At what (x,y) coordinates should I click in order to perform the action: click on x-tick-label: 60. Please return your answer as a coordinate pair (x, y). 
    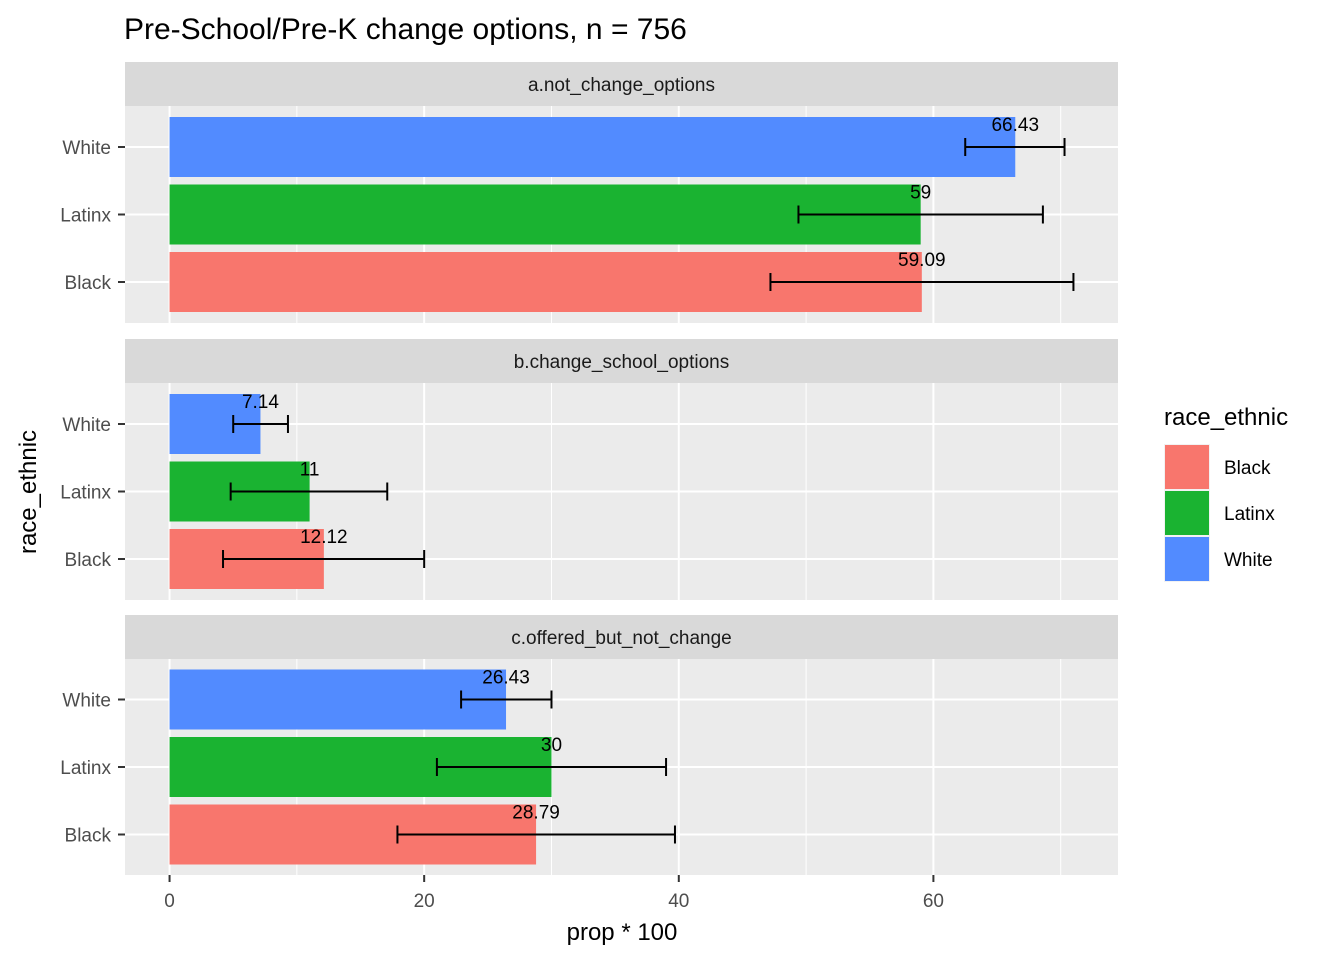
    Looking at the image, I should click on (933, 901).